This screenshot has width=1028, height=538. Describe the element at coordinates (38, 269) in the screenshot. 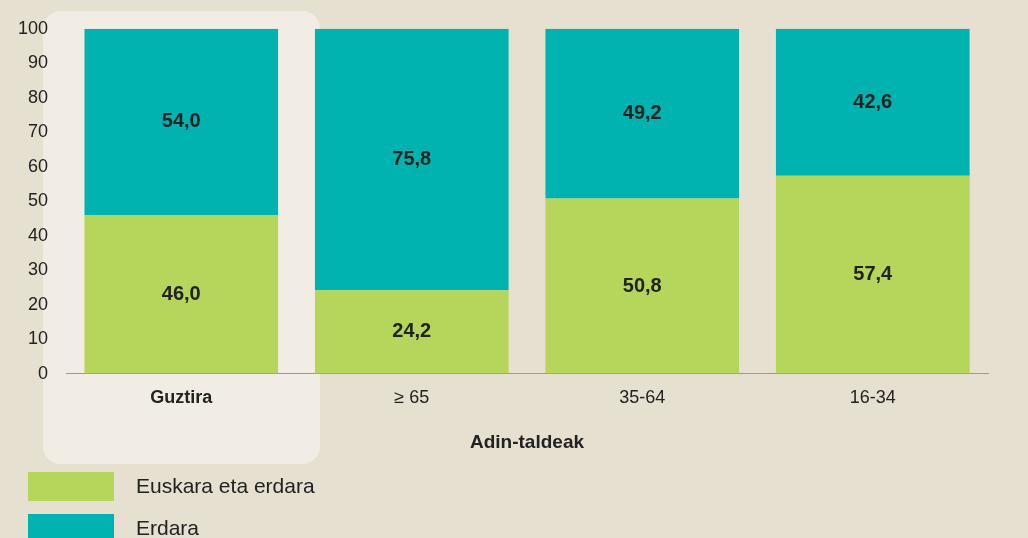

I see `y-tick-label: 30` at that location.